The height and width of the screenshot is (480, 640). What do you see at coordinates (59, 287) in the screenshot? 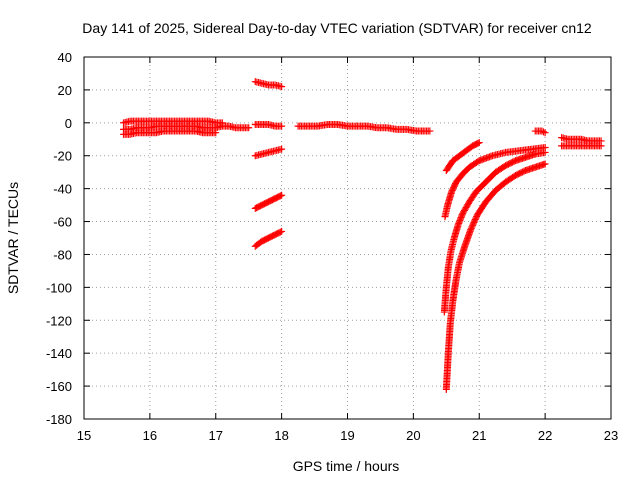
I see `y-tick-label: -100` at bounding box center [59, 287].